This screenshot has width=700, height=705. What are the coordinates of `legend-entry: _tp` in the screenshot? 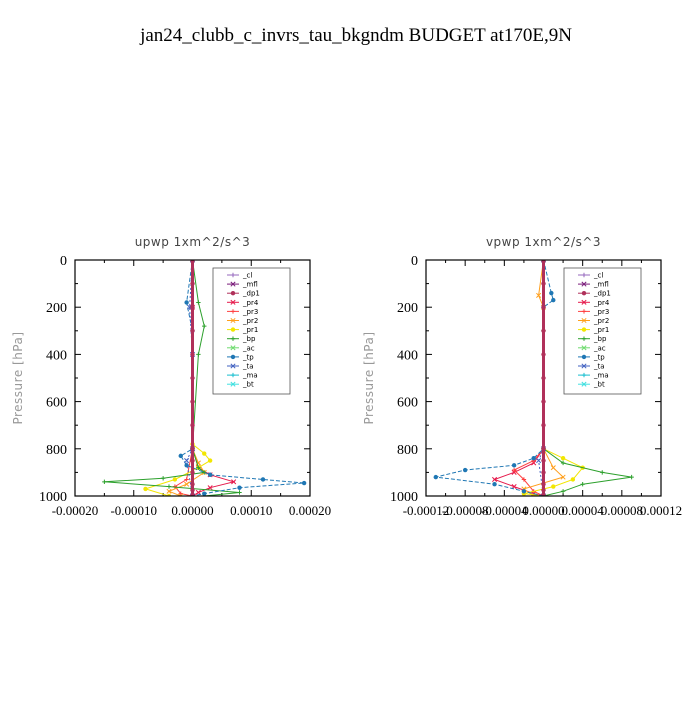 It's located at (599, 357).